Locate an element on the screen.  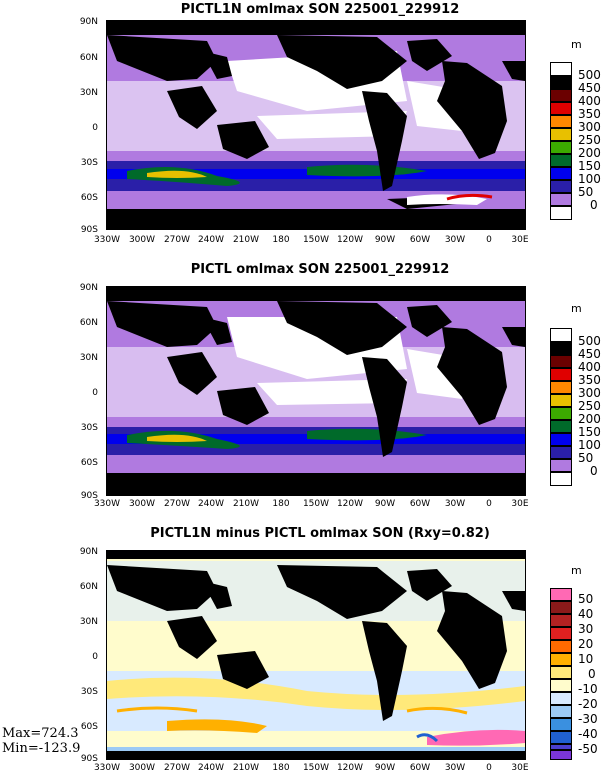
max-stat: Max=724.3 is located at coordinates (40, 733).